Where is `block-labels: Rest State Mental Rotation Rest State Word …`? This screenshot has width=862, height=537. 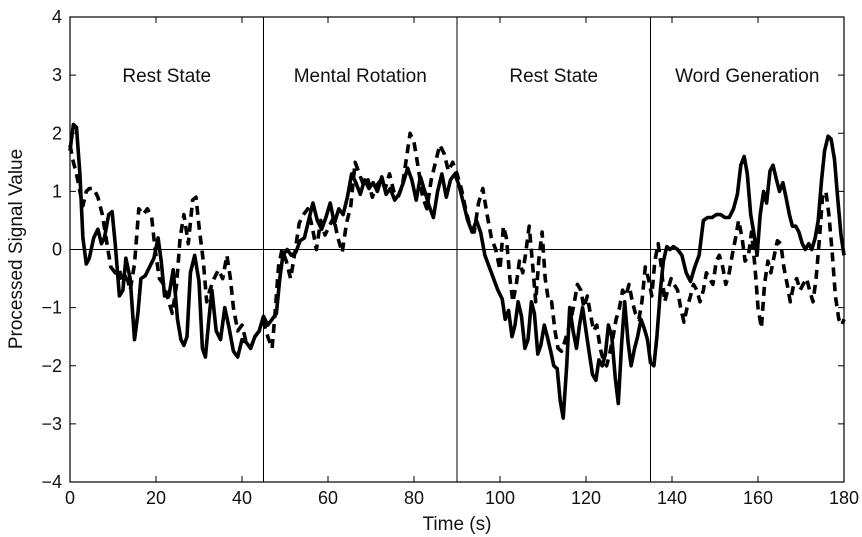
block-labels: Rest State Mental Rotation Rest State Word … is located at coordinates (470, 76).